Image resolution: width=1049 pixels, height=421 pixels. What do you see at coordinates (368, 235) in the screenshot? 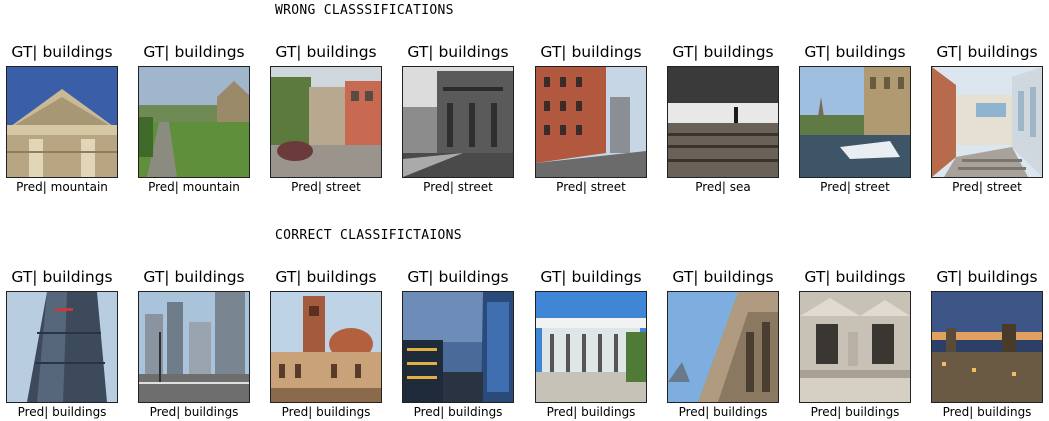
I see `correct-classifications-title: CORRECT CLASSIFICTAIONS` at bounding box center [368, 235].